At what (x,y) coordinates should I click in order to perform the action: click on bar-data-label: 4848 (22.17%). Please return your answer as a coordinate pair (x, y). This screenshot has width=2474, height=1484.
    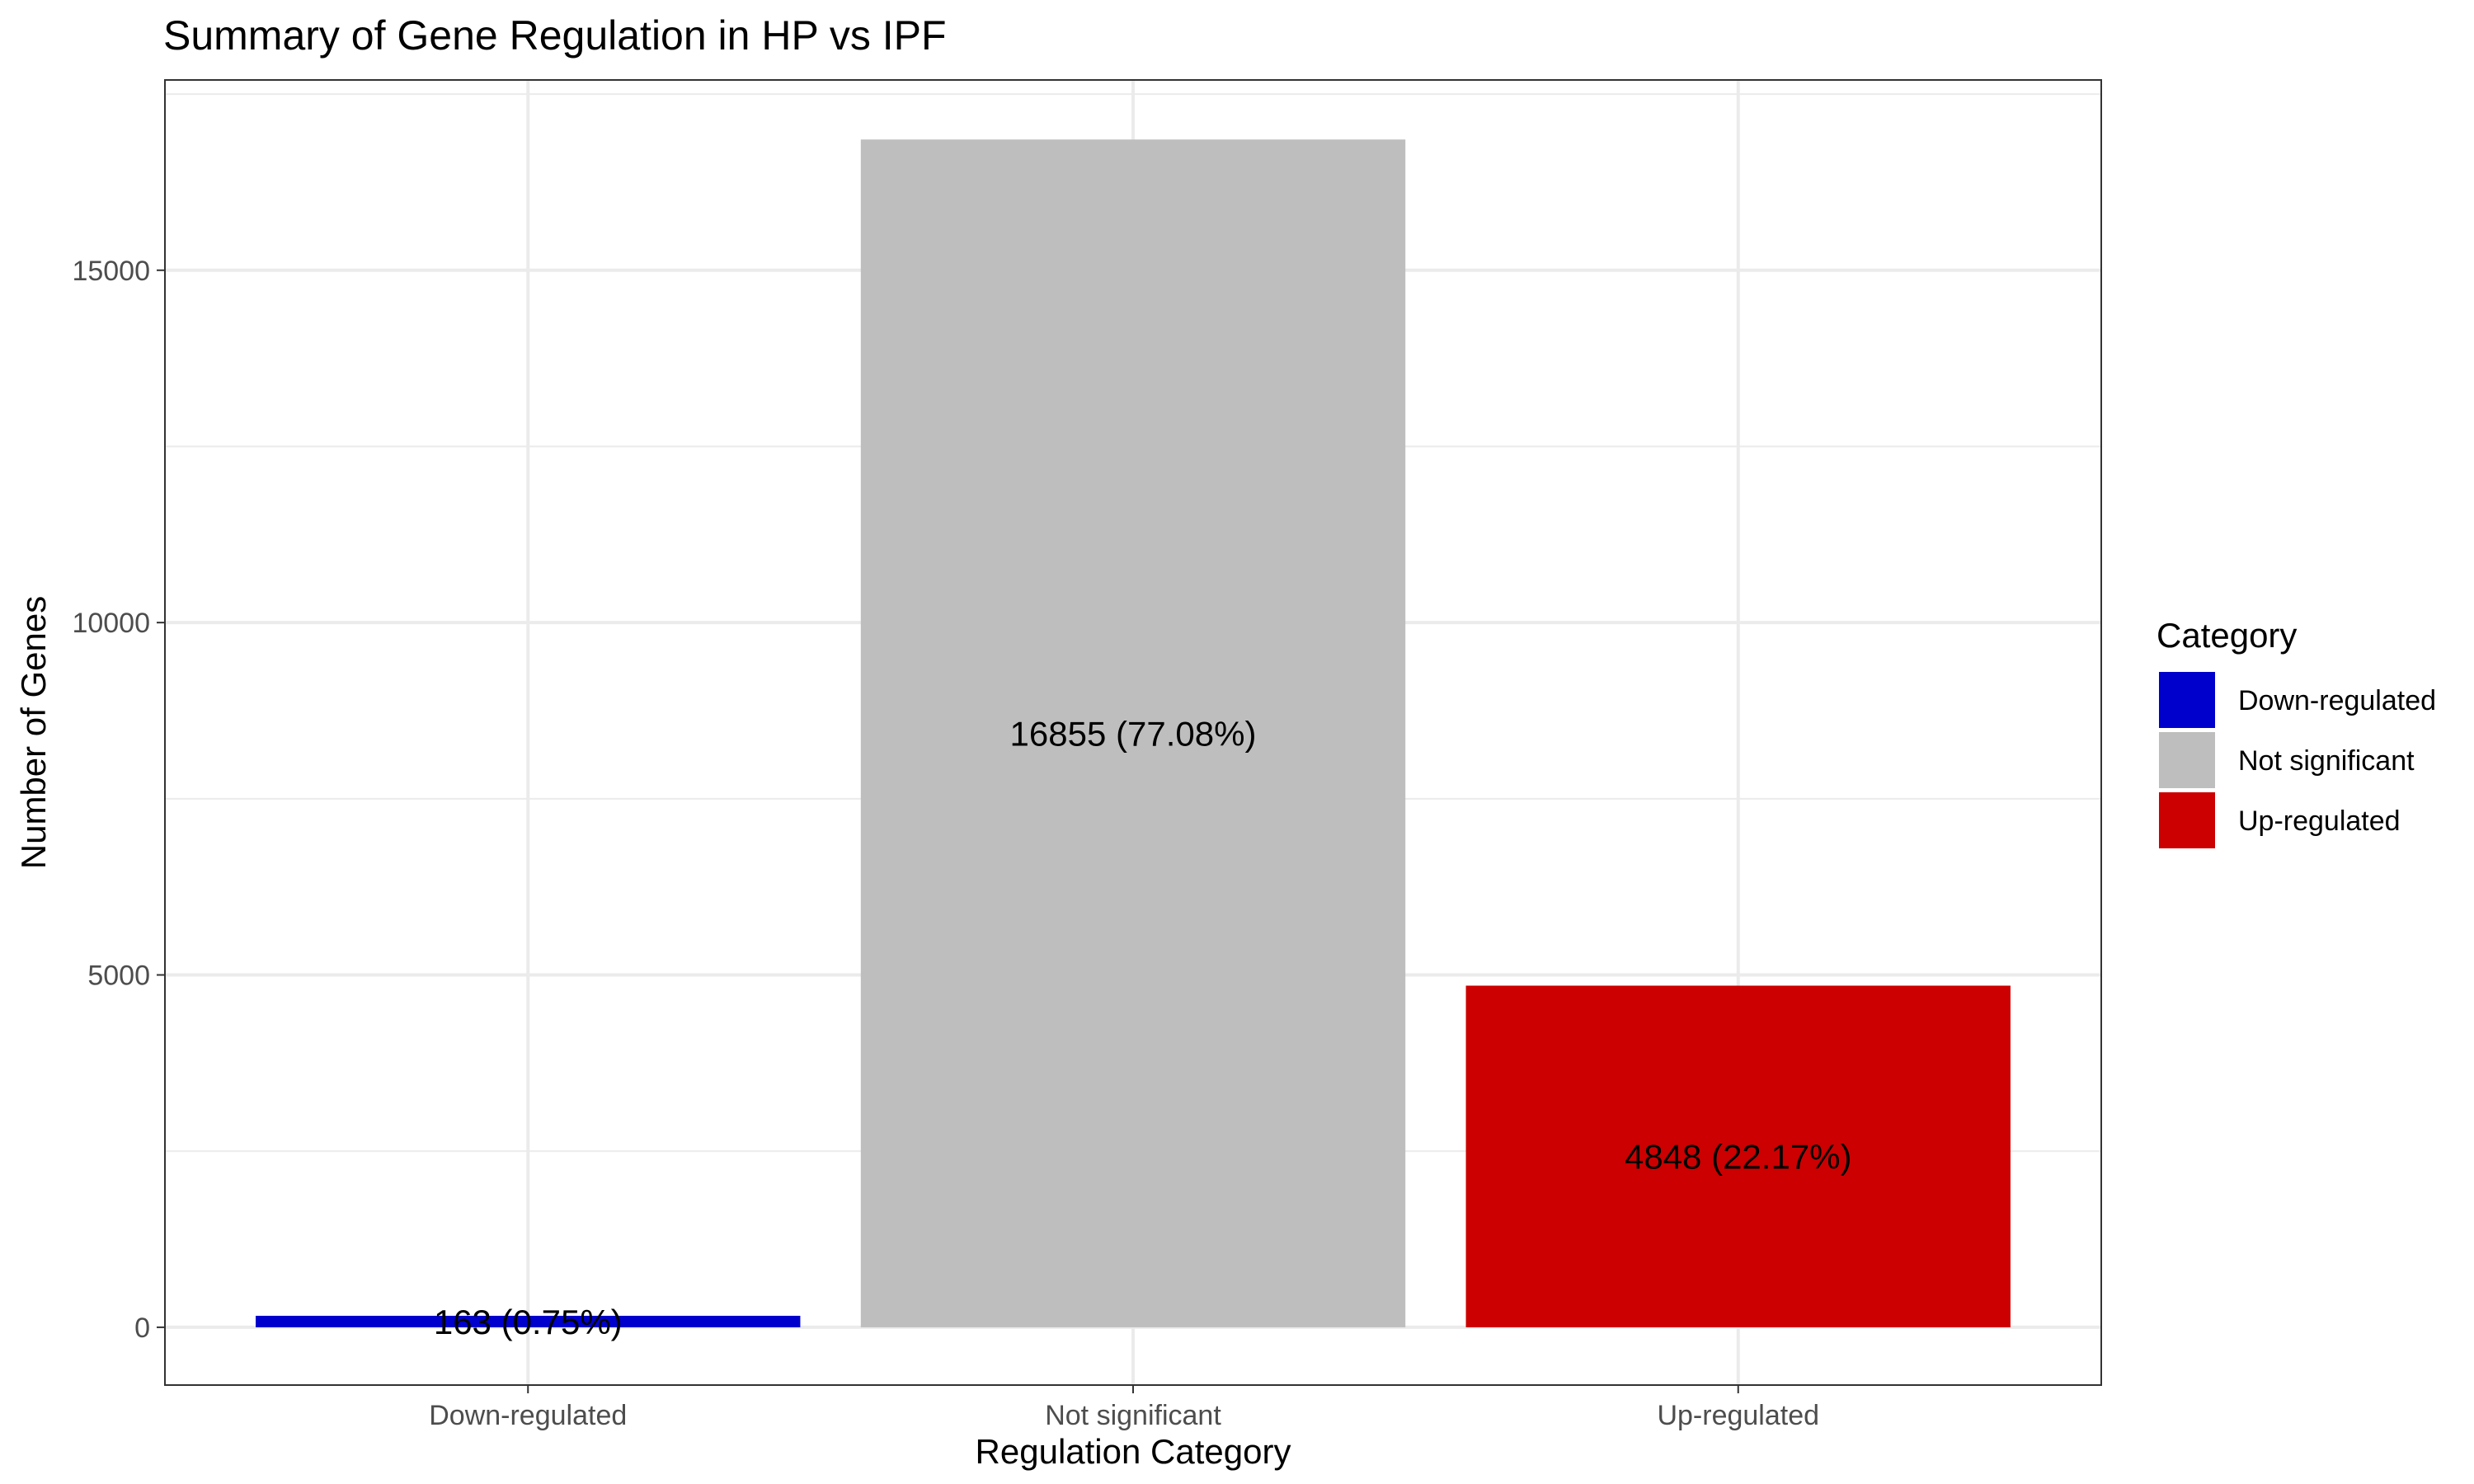
    Looking at the image, I should click on (1738, 1157).